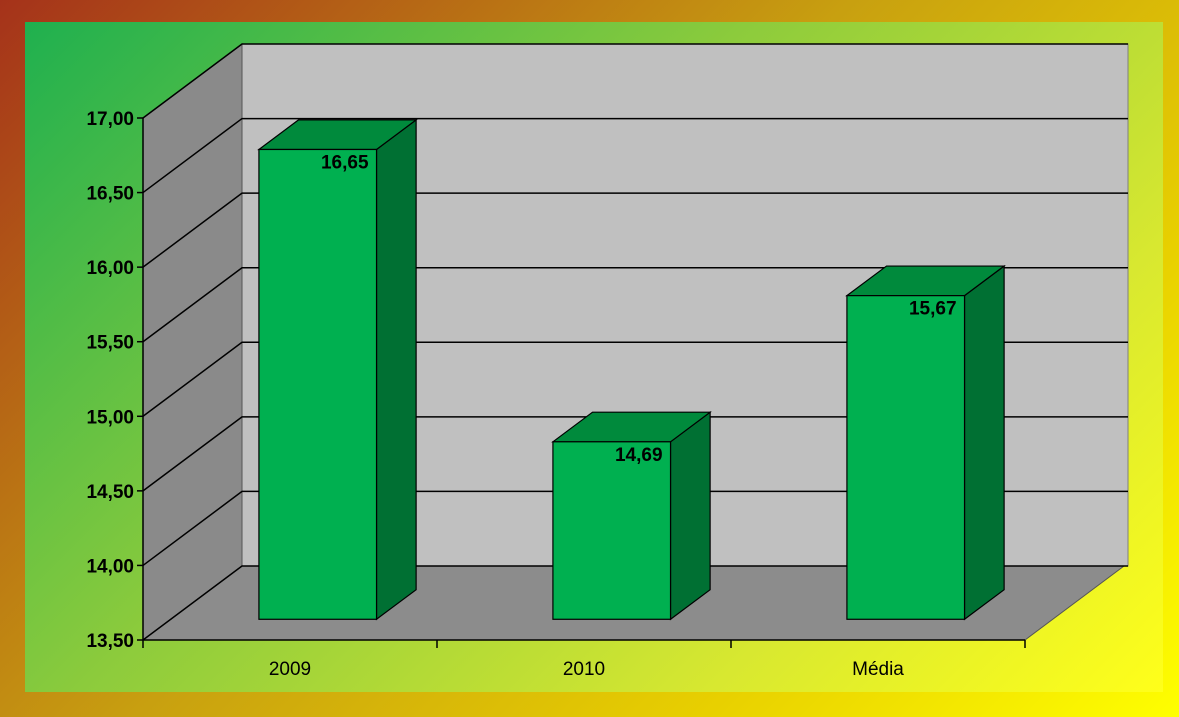 The image size is (1179, 717). Describe the element at coordinates (110, 417) in the screenshot. I see `y-tick-label: 15,00` at that location.